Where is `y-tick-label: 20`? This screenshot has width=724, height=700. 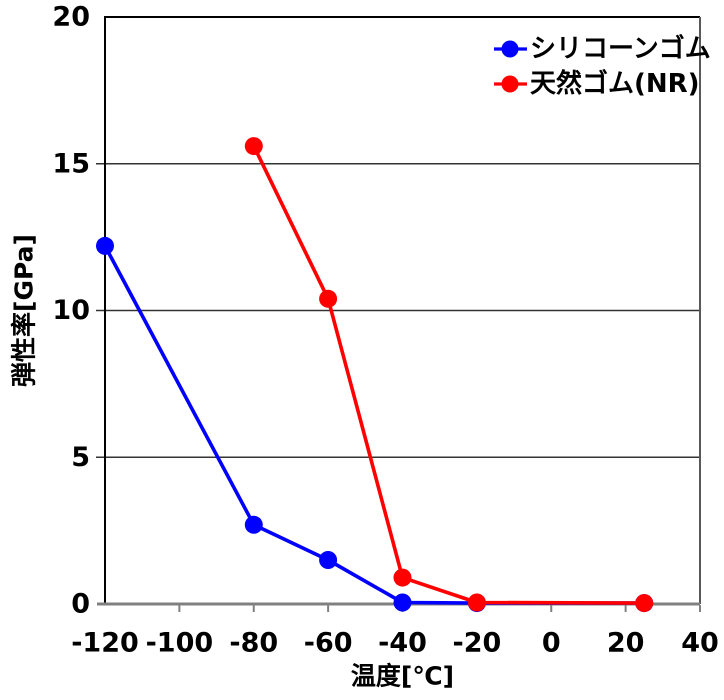
y-tick-label: 20 is located at coordinates (71, 17).